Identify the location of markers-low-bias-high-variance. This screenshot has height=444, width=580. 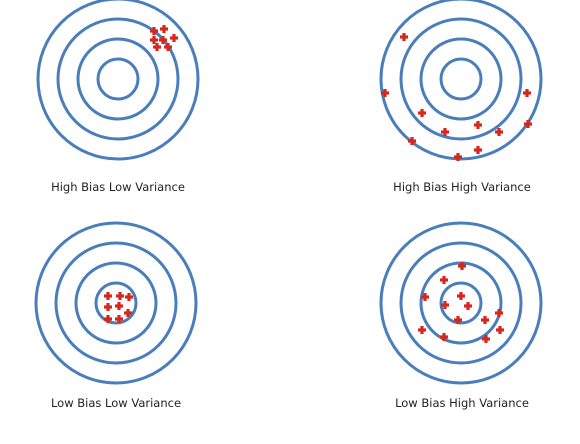
(461, 302).